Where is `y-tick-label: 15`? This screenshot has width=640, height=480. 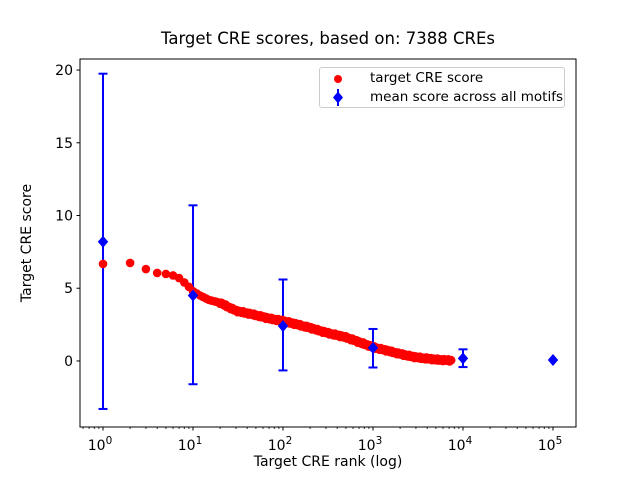
y-tick-label: 15 is located at coordinates (64, 144).